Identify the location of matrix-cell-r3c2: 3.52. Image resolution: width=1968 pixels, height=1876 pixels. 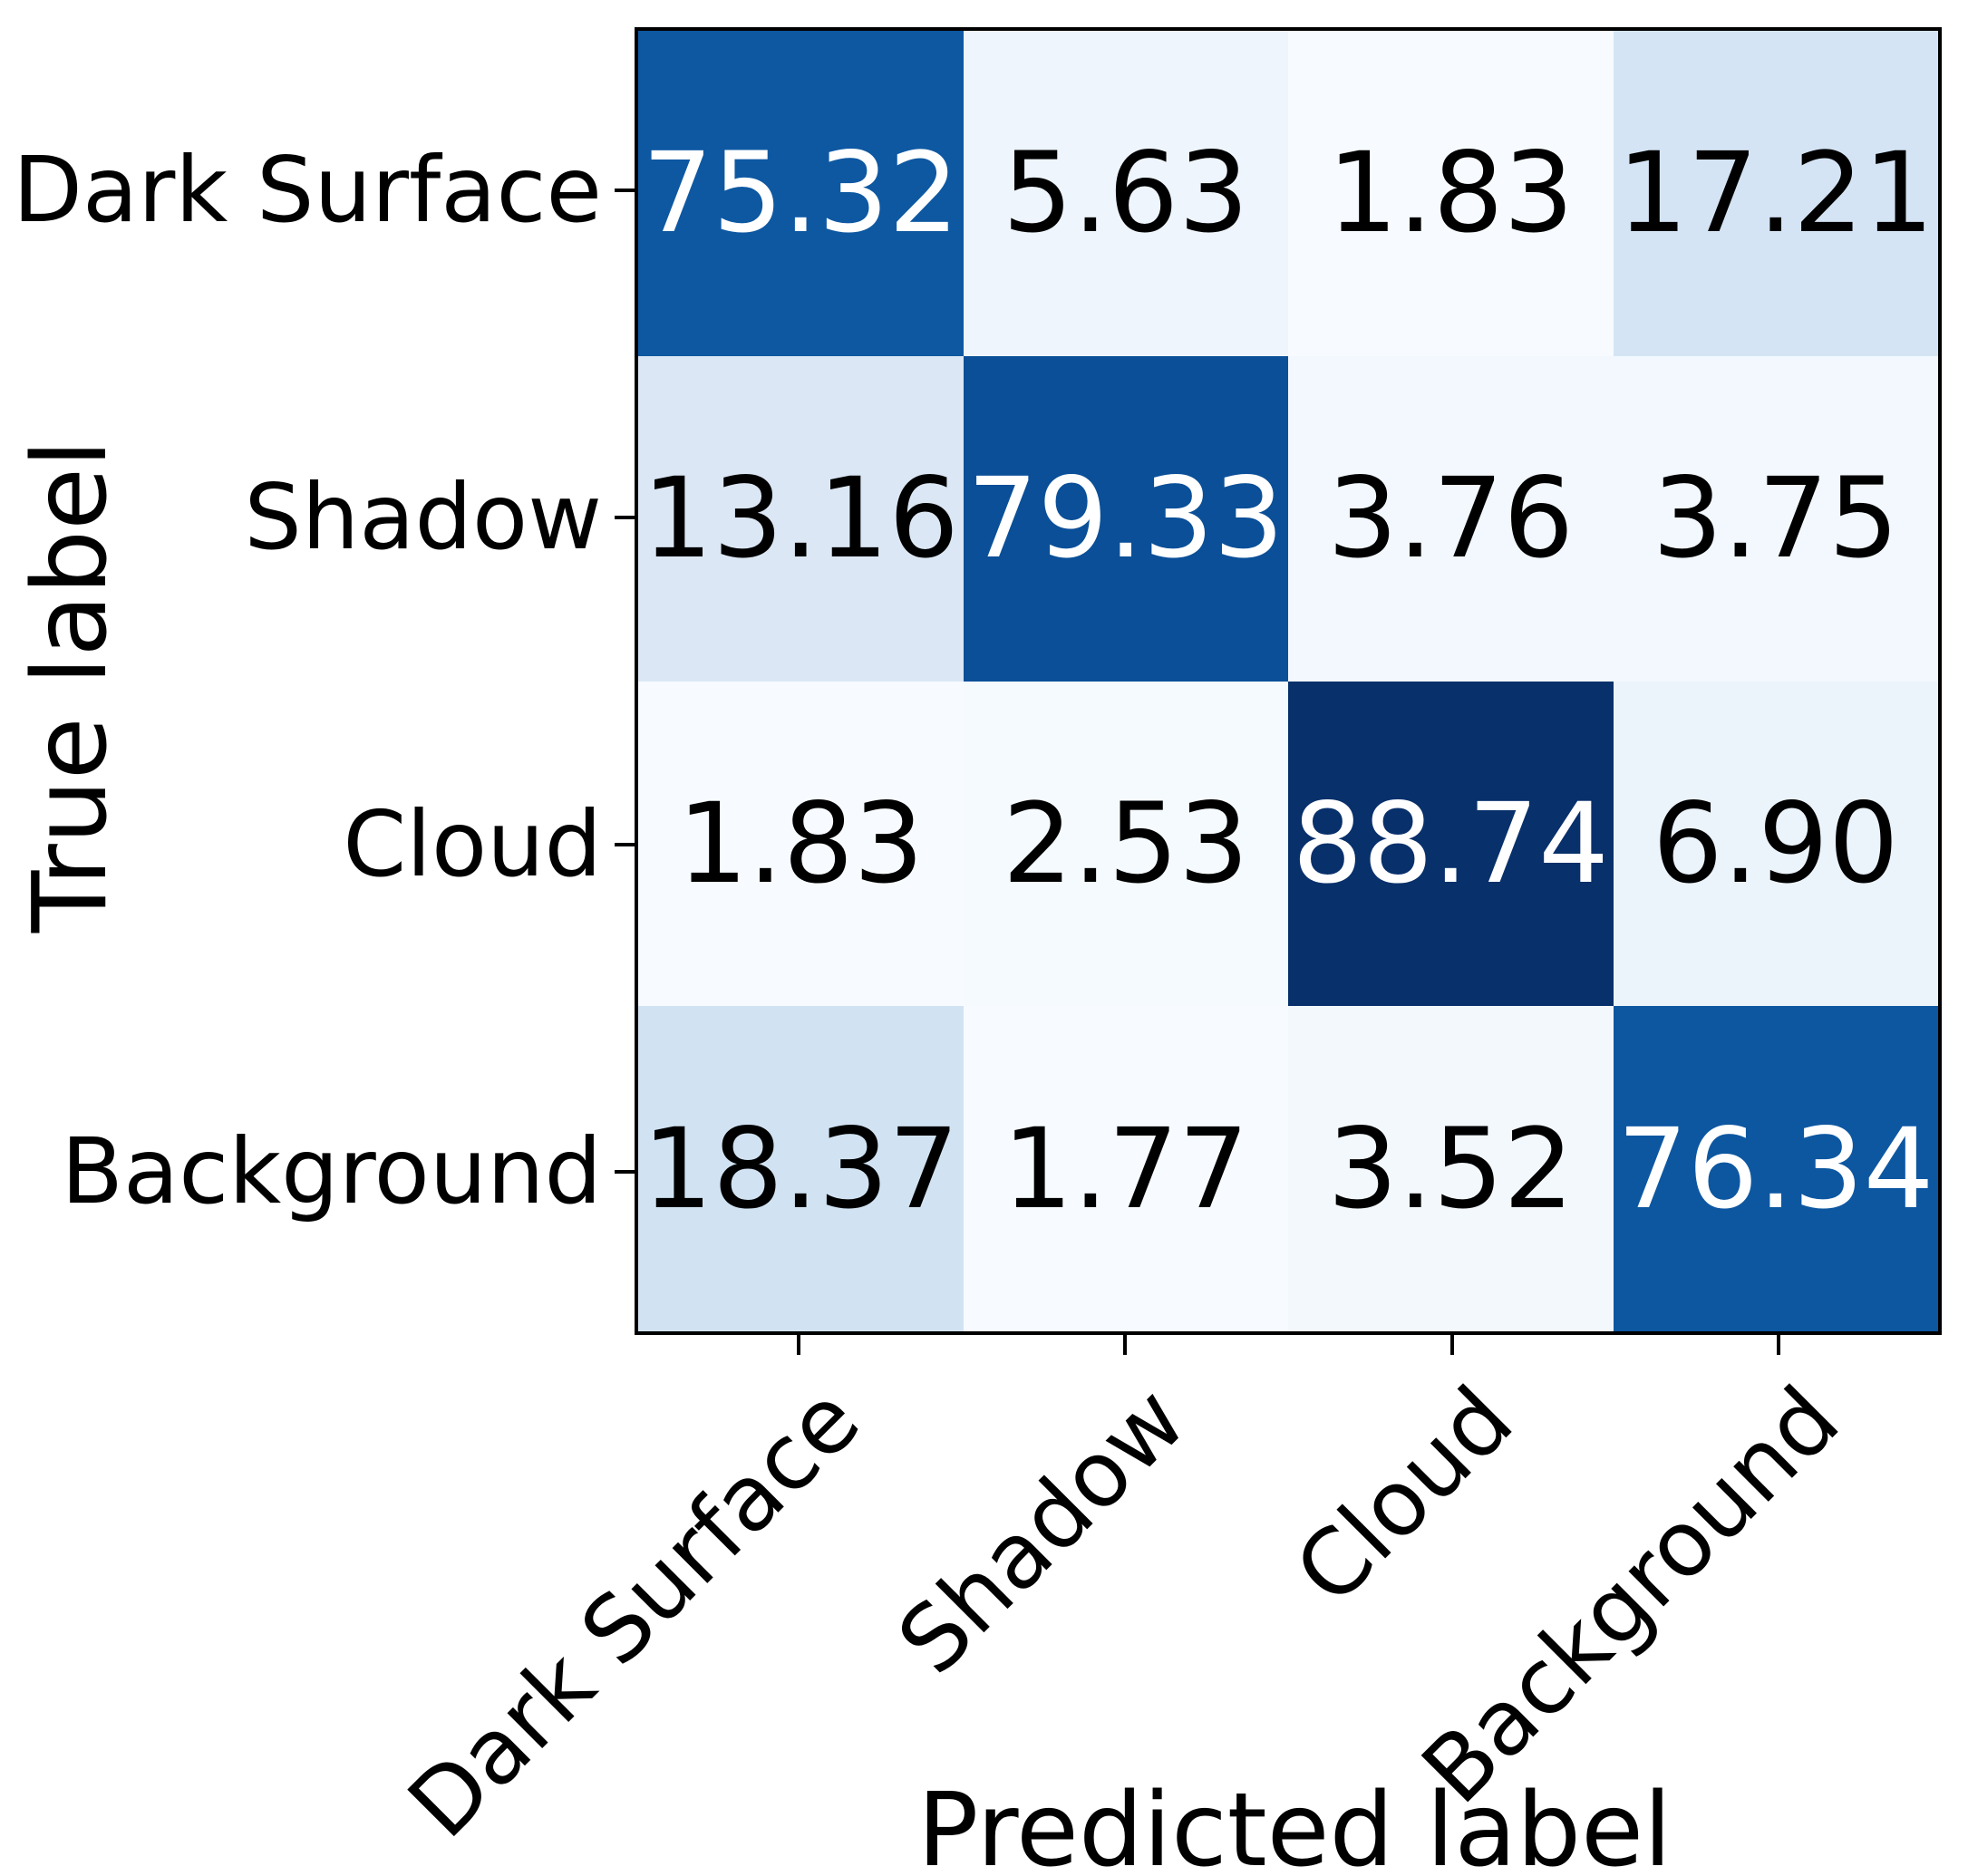
(1451, 1168).